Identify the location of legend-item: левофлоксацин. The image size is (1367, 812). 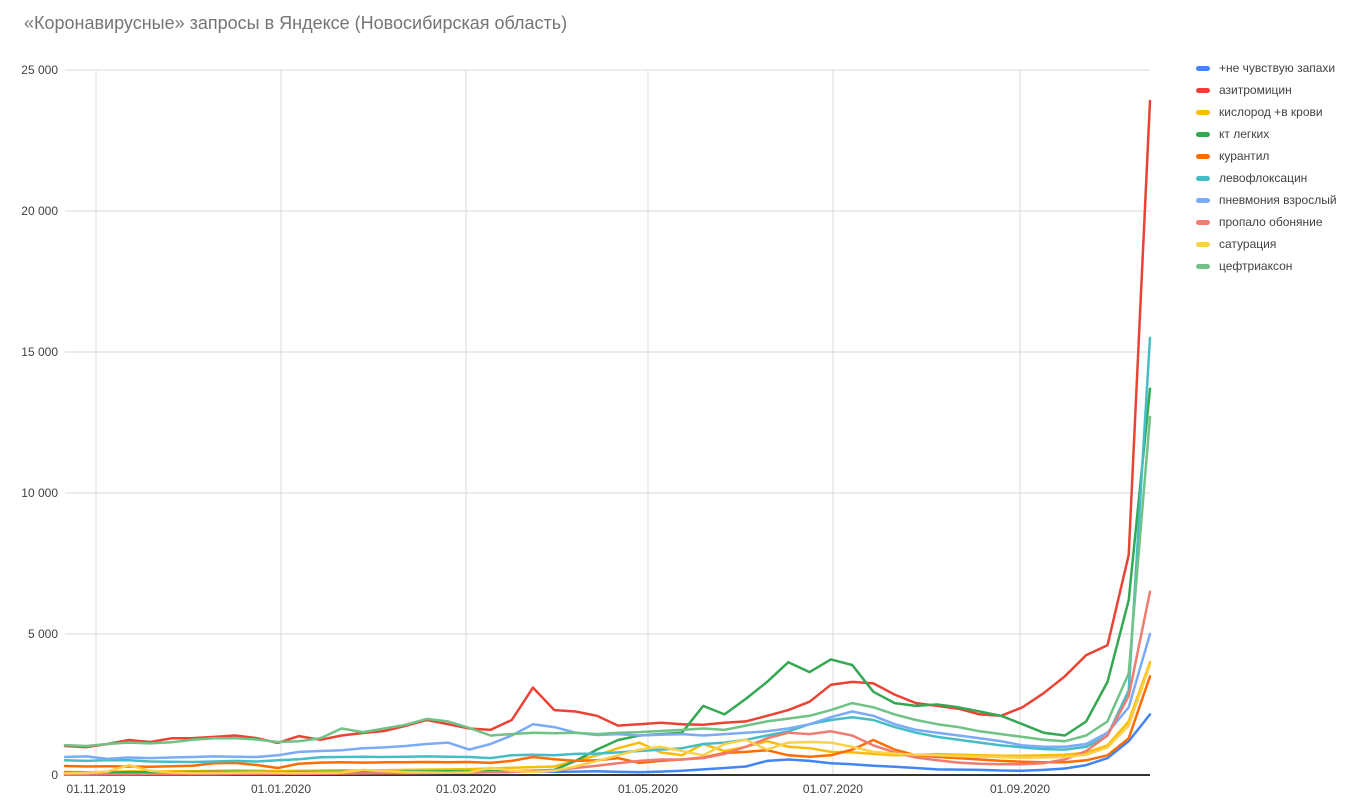
(1266, 178).